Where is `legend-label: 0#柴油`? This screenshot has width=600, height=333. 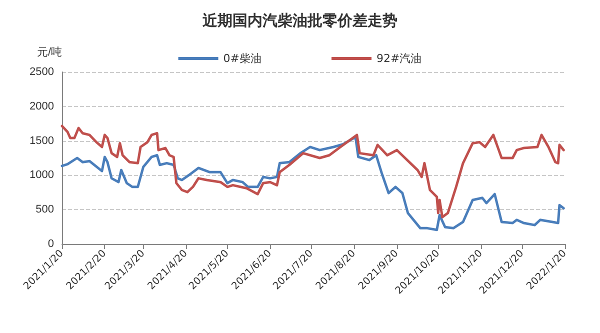 legend-label: 0#柴油 is located at coordinates (242, 58).